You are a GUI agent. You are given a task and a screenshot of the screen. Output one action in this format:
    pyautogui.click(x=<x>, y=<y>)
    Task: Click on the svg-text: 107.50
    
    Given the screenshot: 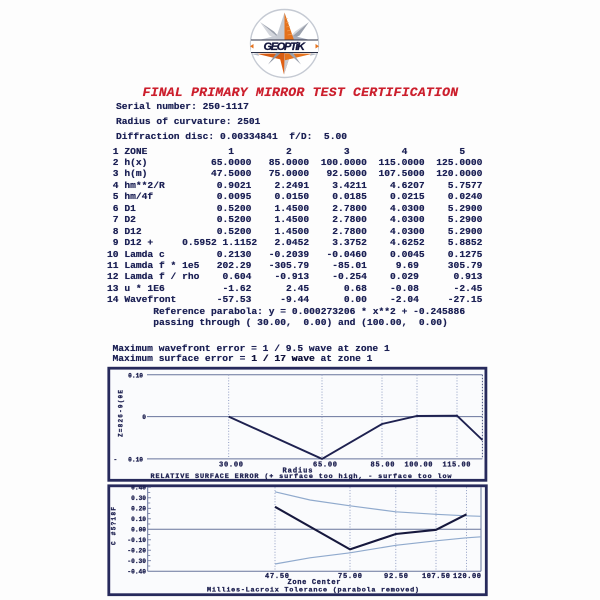 What is the action you would take?
    pyautogui.click(x=436, y=577)
    